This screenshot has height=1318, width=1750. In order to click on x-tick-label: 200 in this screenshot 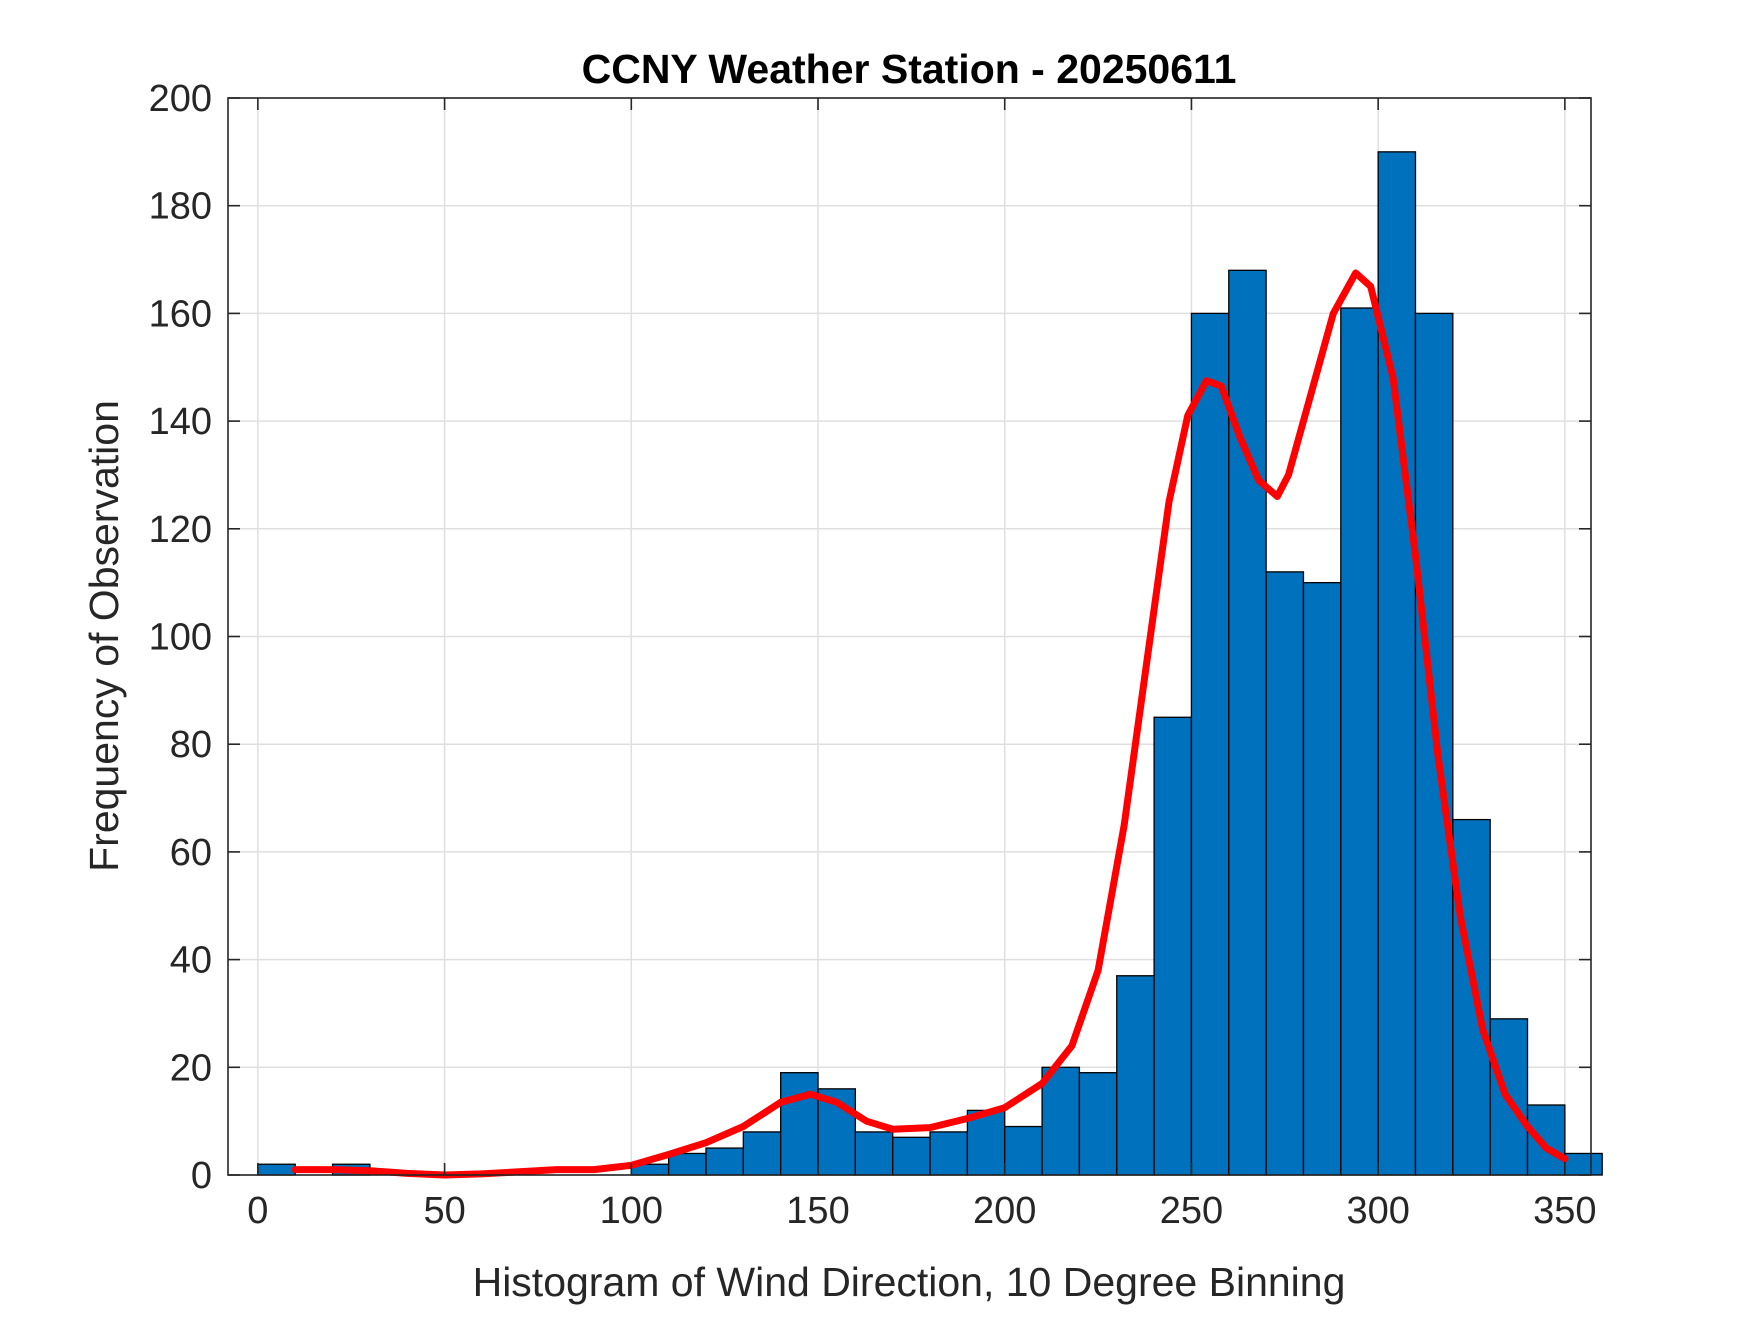, I will do `click(1004, 1211)`.